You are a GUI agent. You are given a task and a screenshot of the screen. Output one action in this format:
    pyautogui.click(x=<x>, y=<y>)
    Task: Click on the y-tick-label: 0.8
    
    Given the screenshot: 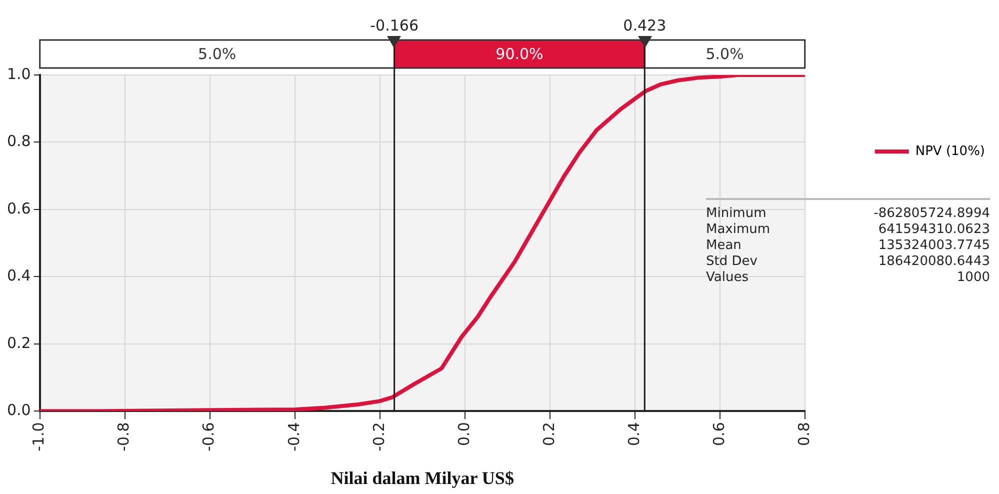 What is the action you would take?
    pyautogui.click(x=18, y=141)
    